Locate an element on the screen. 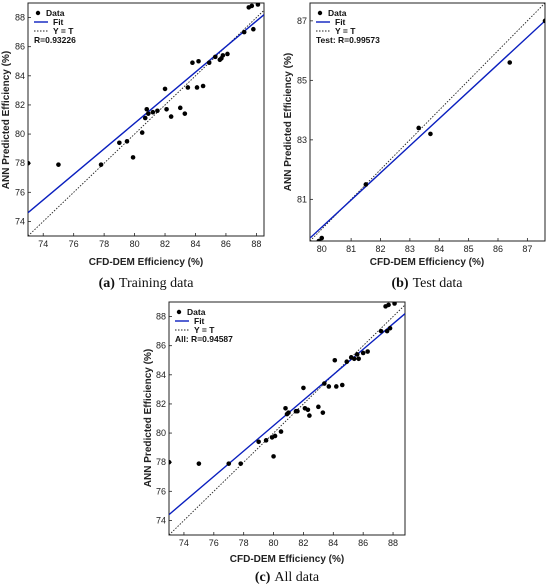  caption-letter: (c) is located at coordinates (263, 577).